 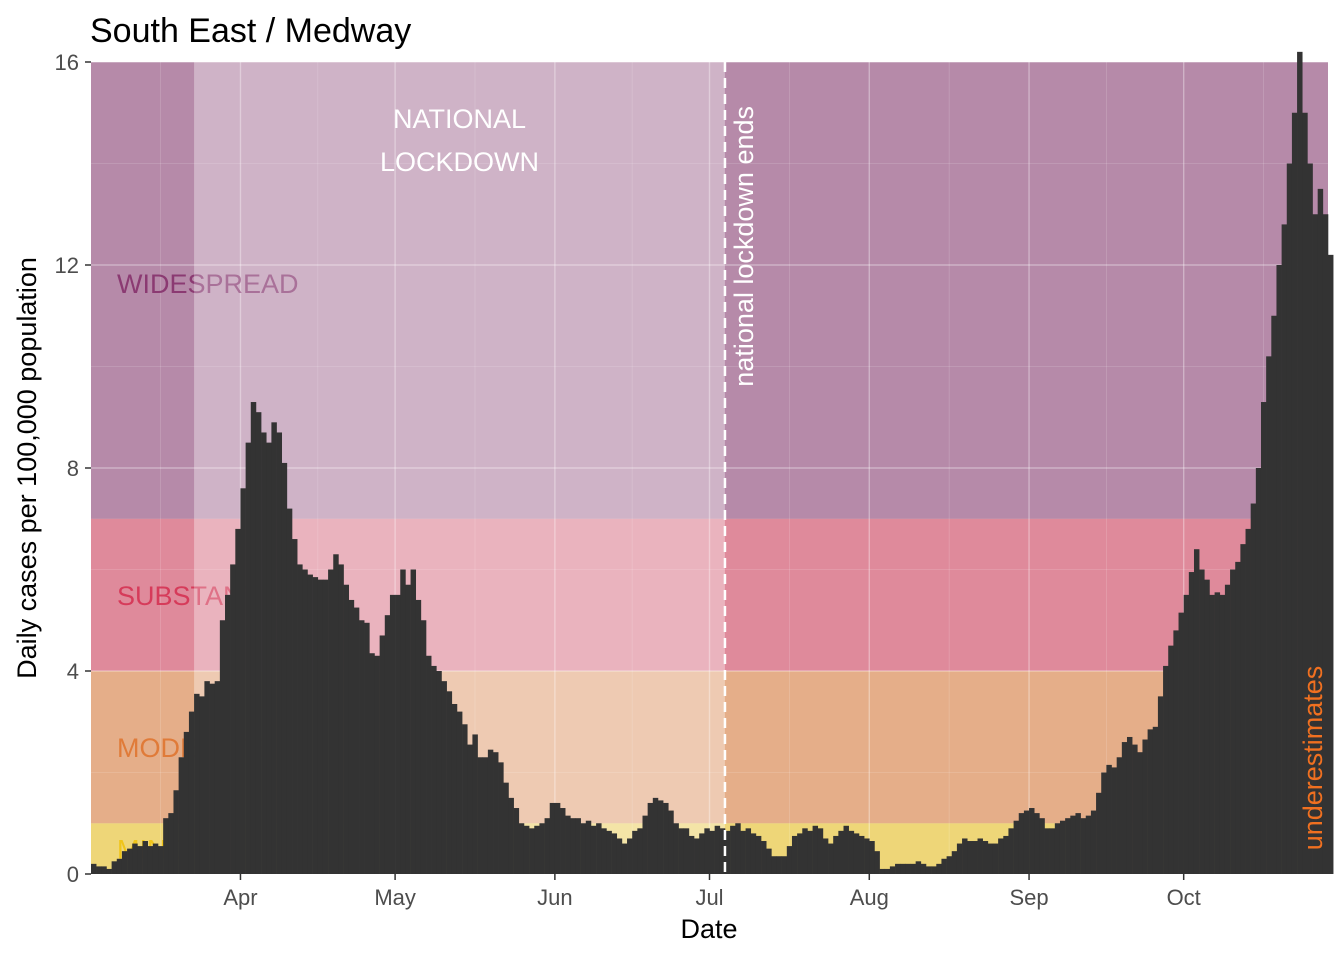 I want to click on x-tick-label: Jun, so click(x=554, y=897).